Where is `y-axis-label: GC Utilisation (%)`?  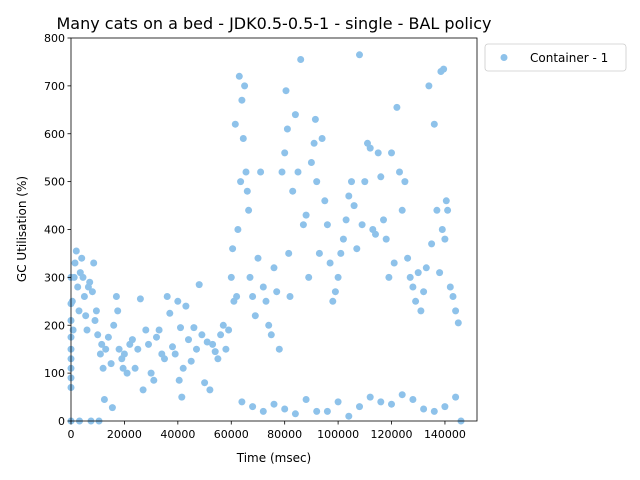
y-axis-label: GC Utilisation (%) is located at coordinates (22, 229).